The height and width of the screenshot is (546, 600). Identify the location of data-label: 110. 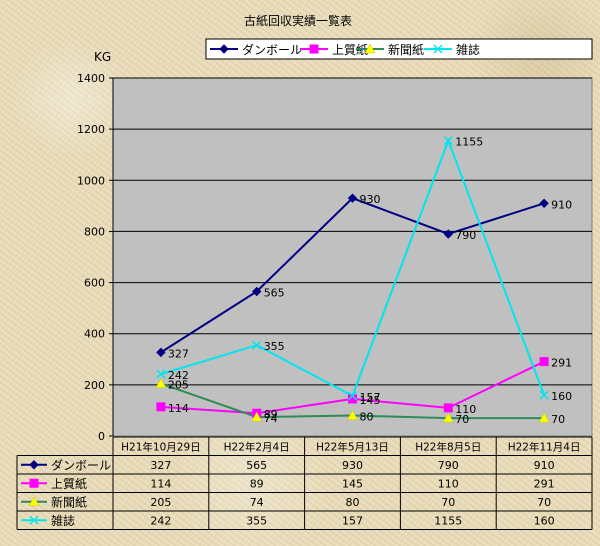
(465, 409).